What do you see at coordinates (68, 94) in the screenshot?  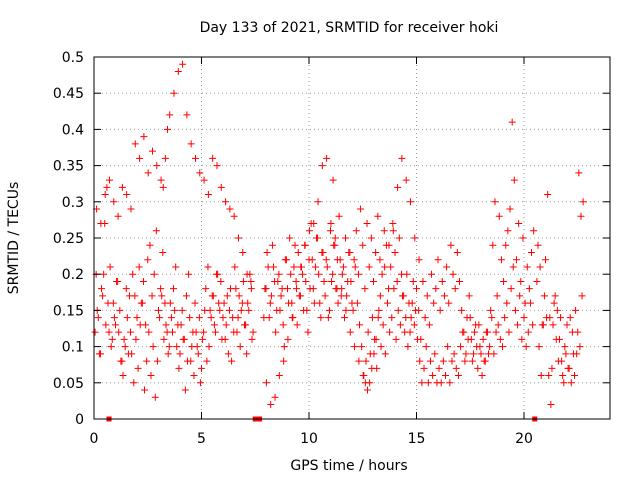 I see `y-tick-label: 0.45` at bounding box center [68, 94].